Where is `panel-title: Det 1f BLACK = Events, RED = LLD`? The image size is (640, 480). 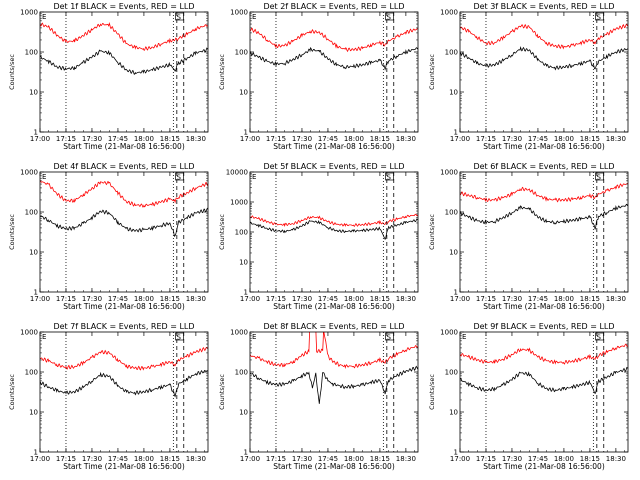
panel-title: Det 1f BLACK = Events, RED = LLD is located at coordinates (123, 6).